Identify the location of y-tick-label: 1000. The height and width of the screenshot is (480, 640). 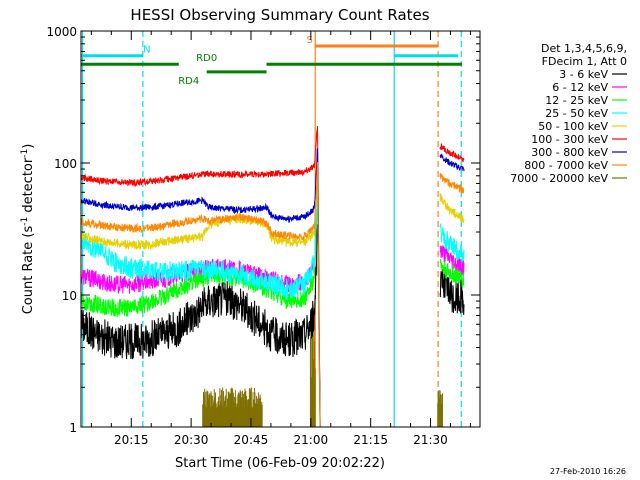
(61, 32).